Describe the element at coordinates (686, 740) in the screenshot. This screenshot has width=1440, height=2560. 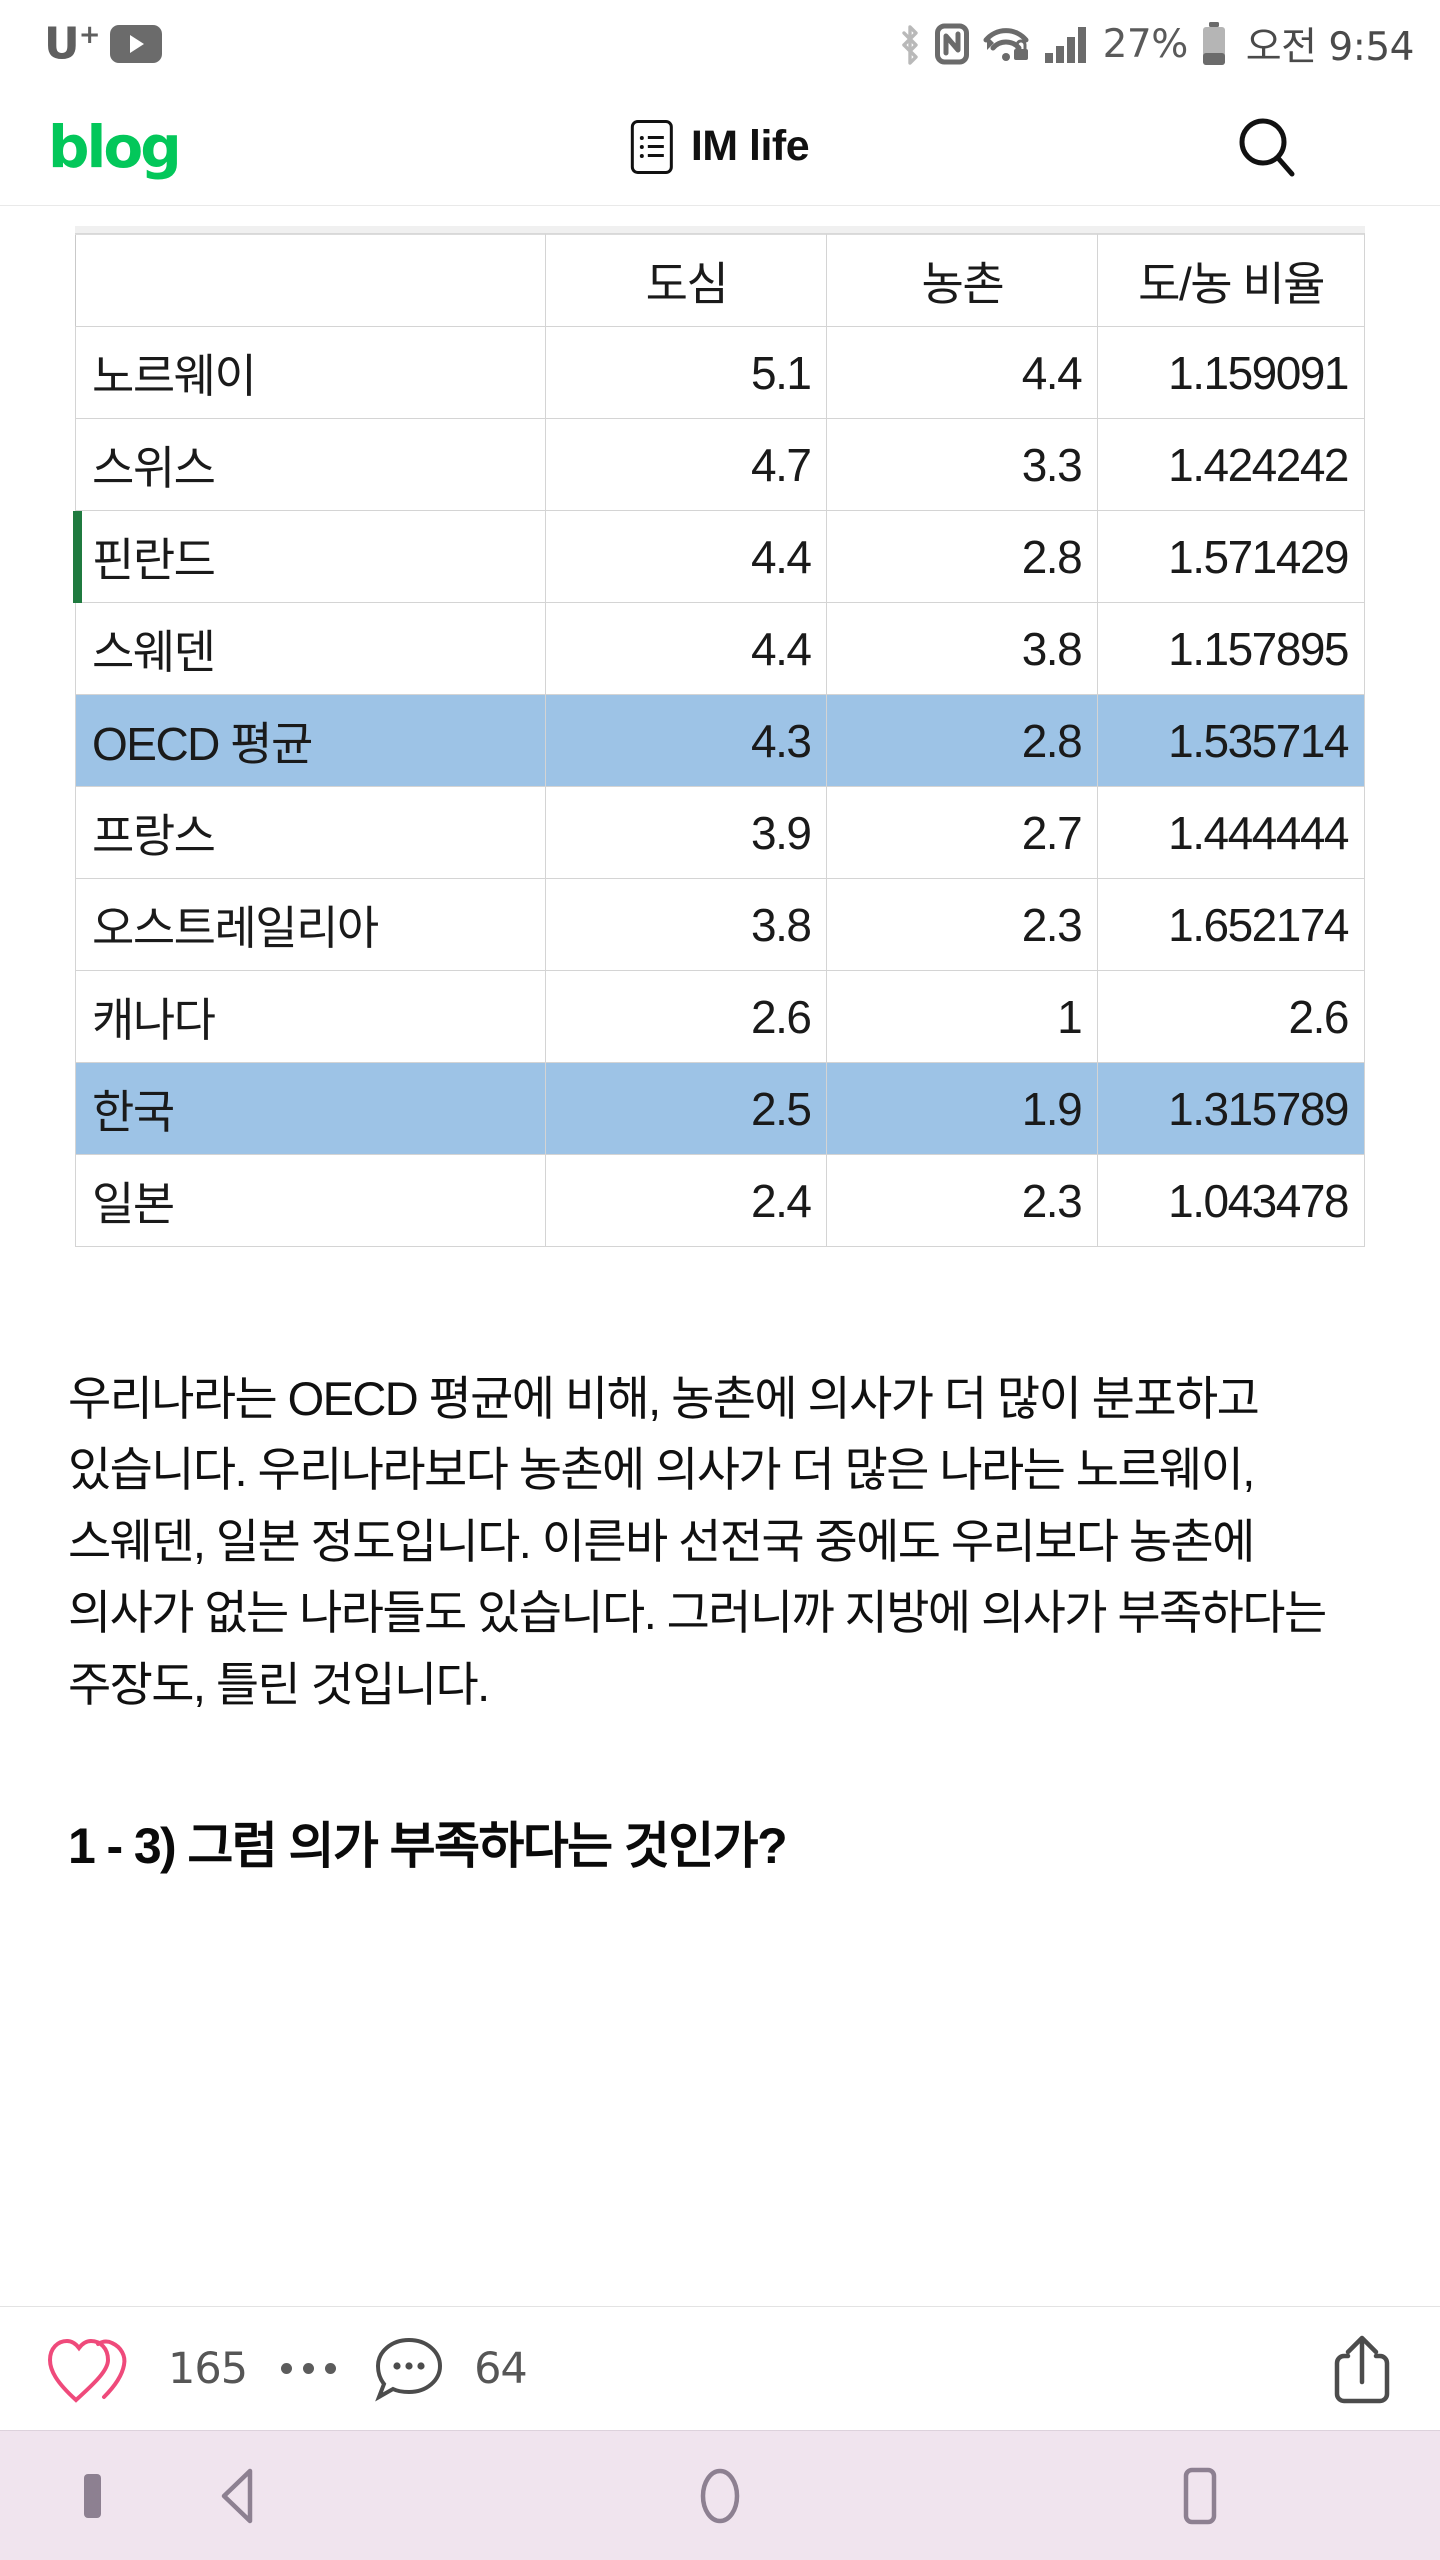
I see `table-cell-urban: 4.3` at that location.